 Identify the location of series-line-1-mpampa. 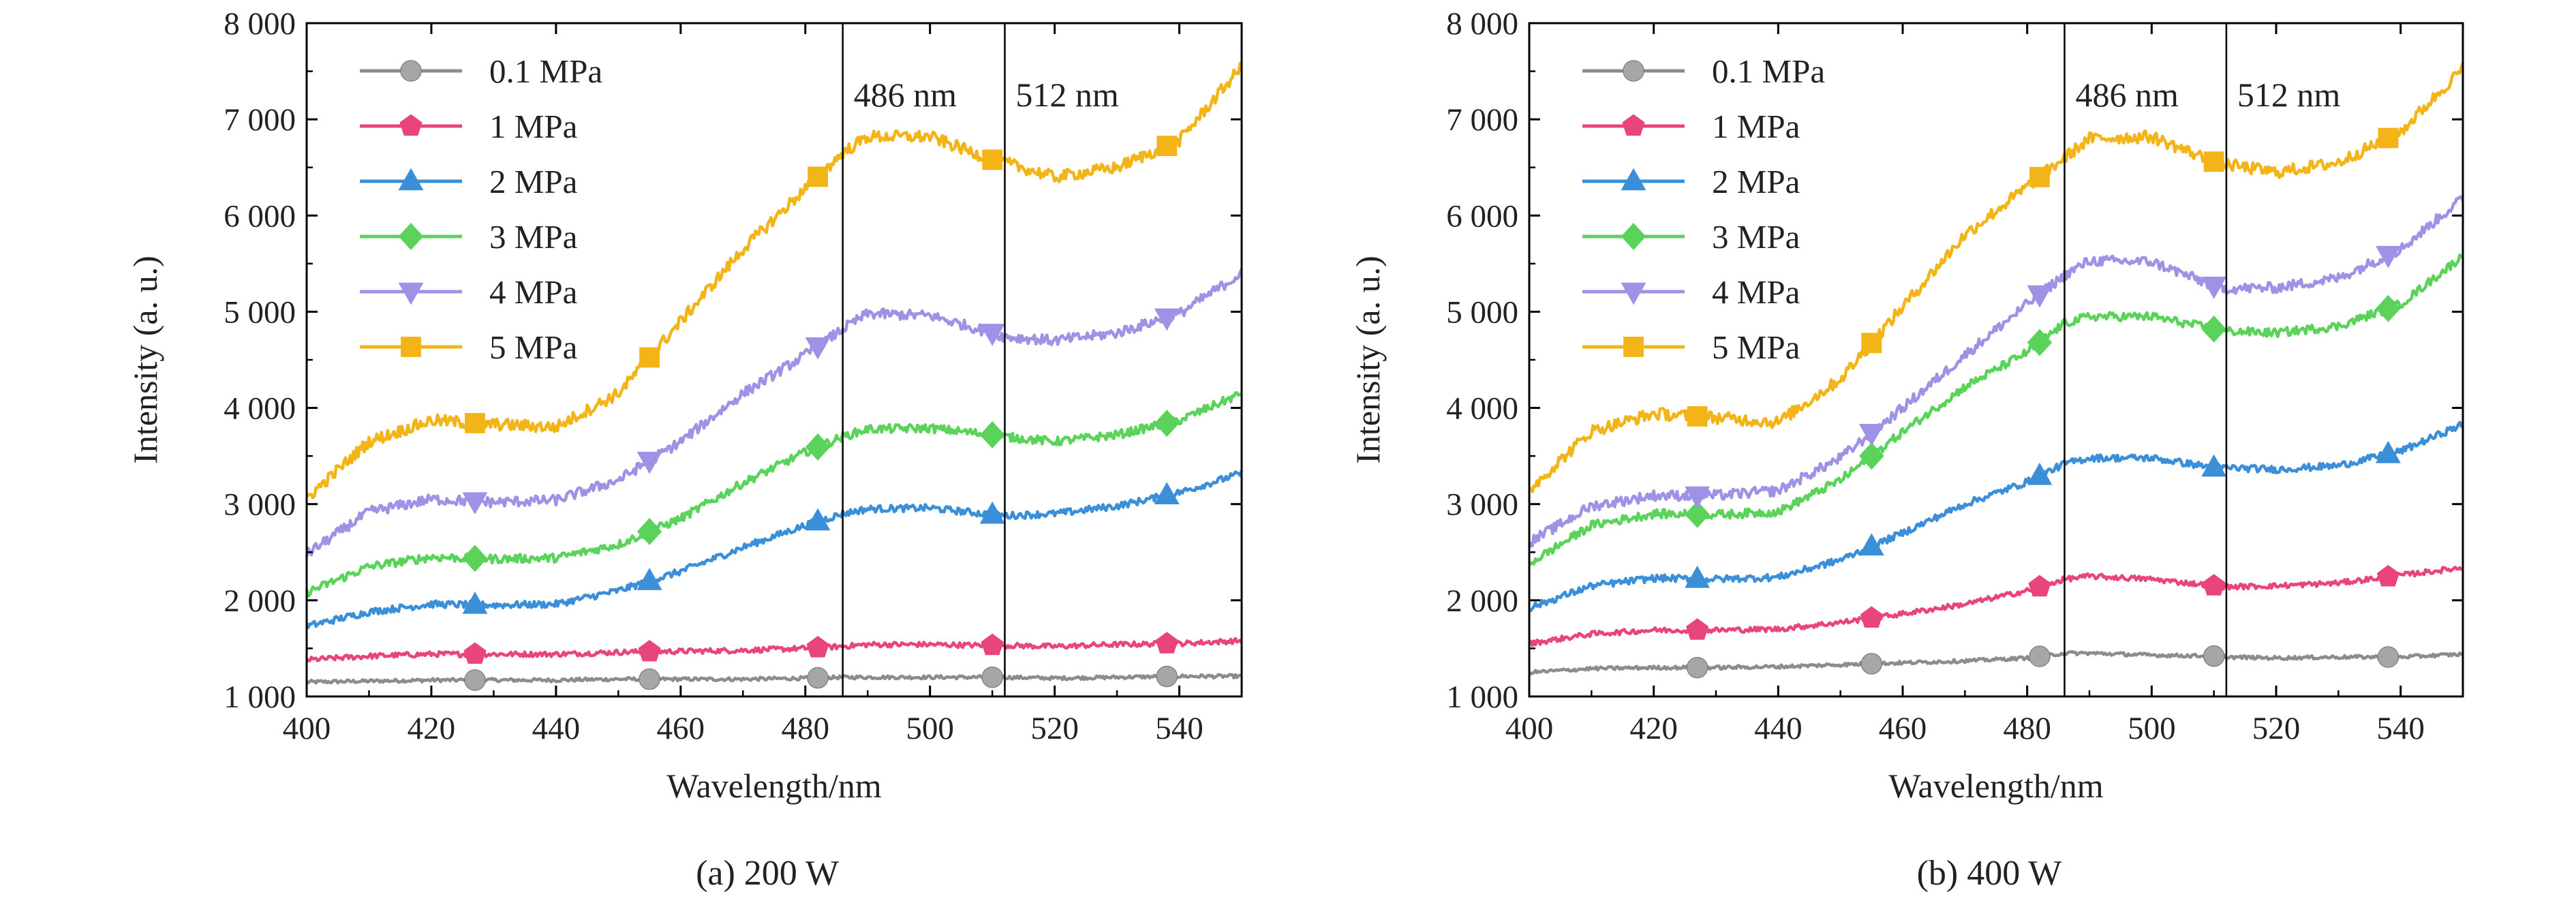
(774, 649).